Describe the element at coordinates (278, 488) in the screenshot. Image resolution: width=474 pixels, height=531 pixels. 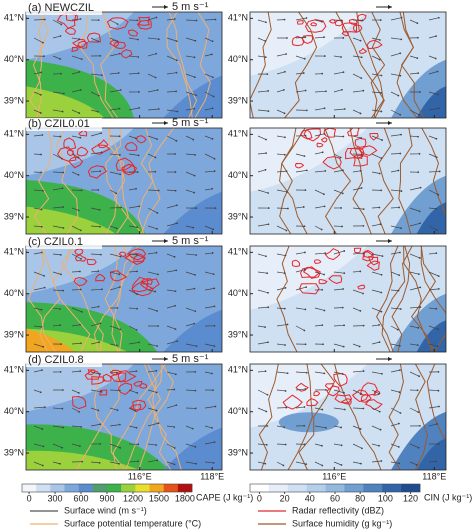
I see `colorbar-segment` at that location.